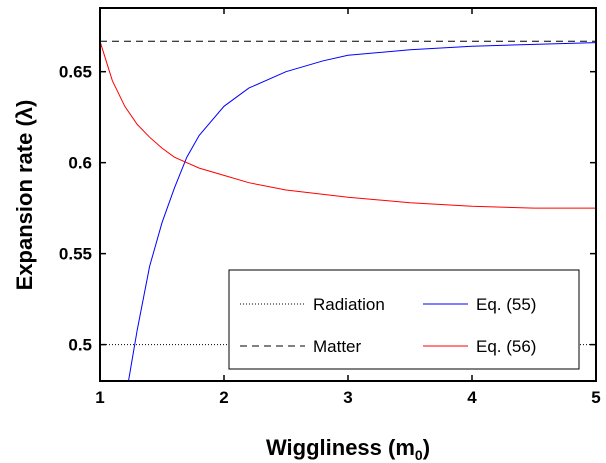  I want to click on x-tick-label: 3, so click(347, 397).